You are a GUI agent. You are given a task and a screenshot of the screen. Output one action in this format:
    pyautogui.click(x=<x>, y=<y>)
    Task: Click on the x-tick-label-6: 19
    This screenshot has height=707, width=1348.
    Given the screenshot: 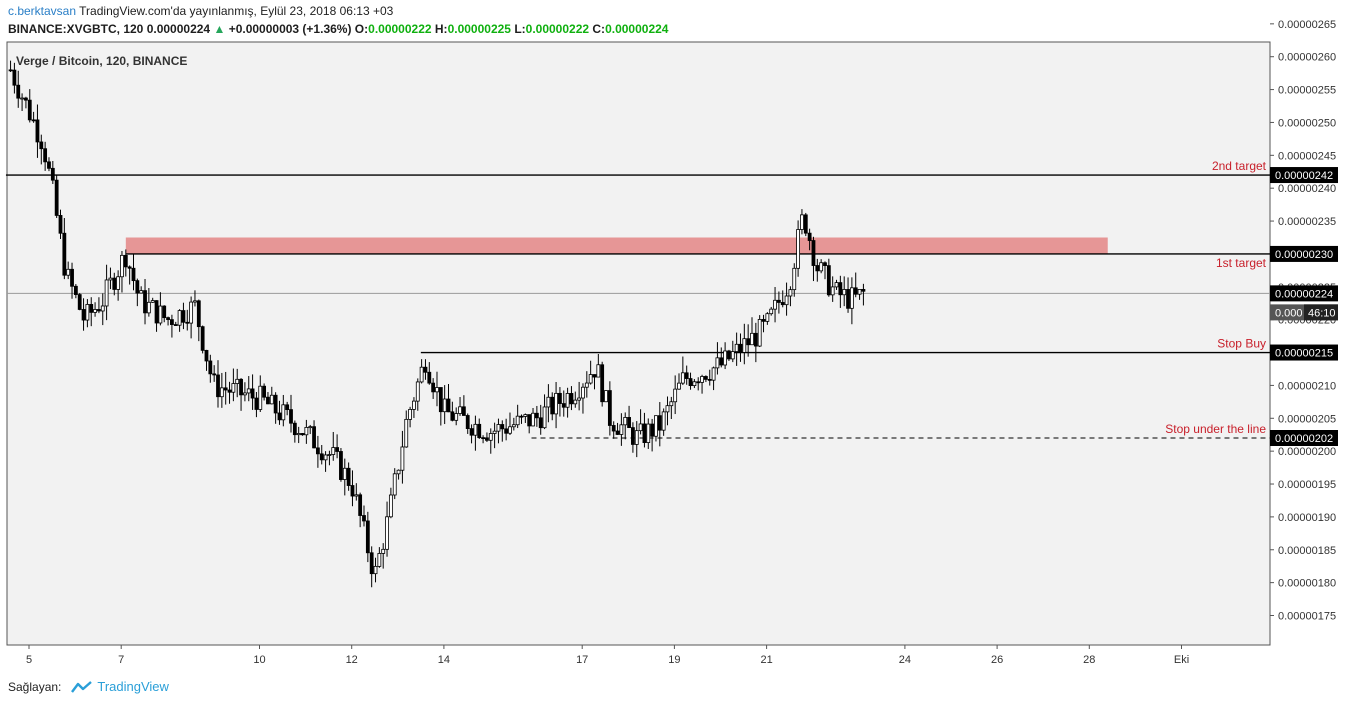 What is the action you would take?
    pyautogui.click(x=674, y=660)
    